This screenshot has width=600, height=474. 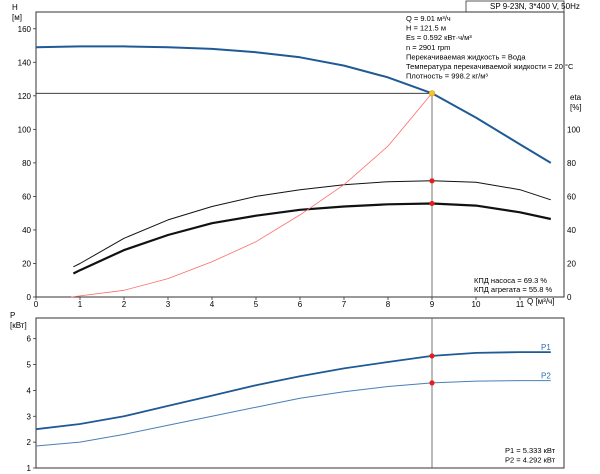 I want to click on p-tick-label: 2, so click(x=29, y=442).